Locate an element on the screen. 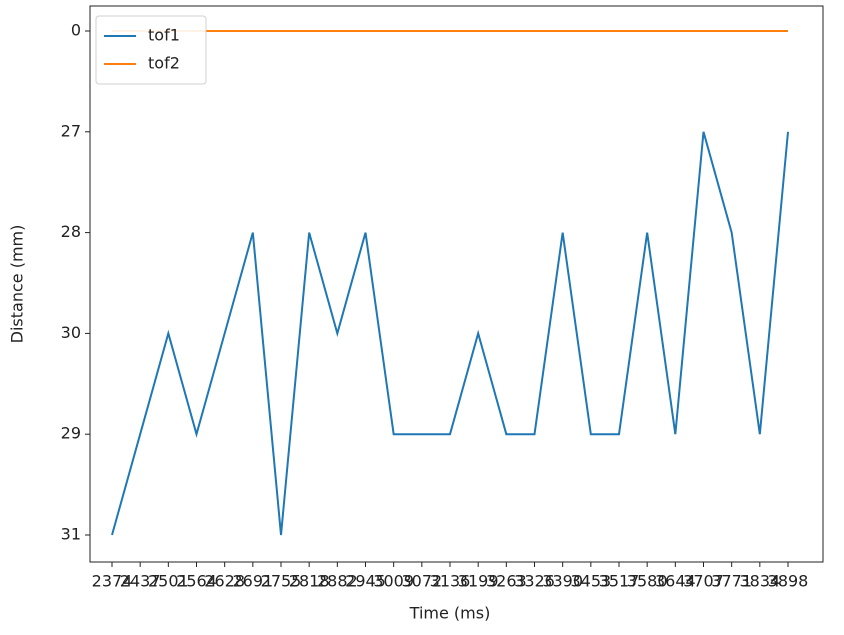 The height and width of the screenshot is (635, 844). y-axis-label: Distance (mm) is located at coordinates (17, 284).